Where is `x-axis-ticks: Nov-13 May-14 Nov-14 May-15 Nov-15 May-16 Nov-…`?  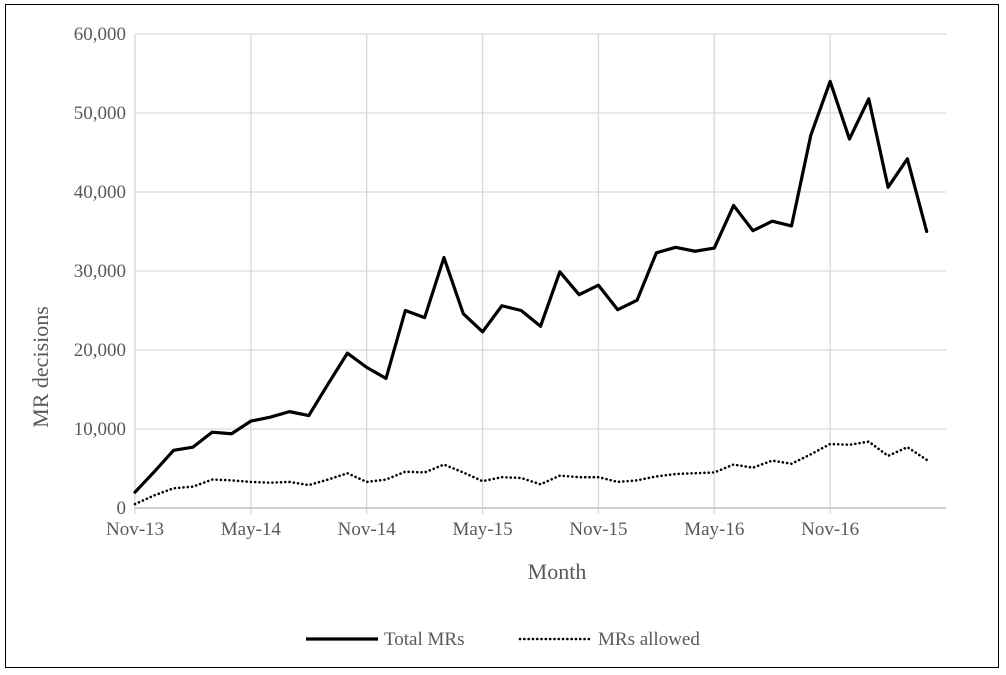
x-axis-ticks: Nov-13 May-14 Nov-14 May-15 Nov-15 May-16 Nov-… is located at coordinates (482, 529).